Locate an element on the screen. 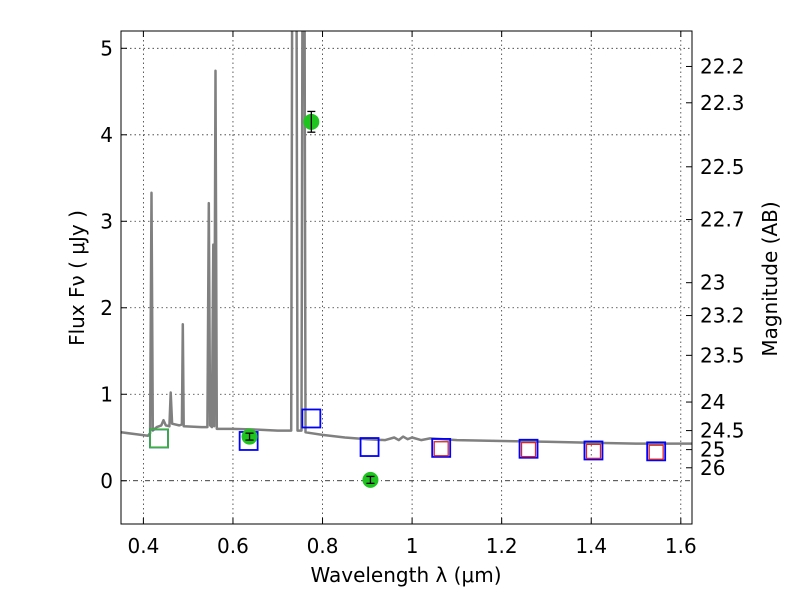 The image size is (800, 600). x-tick-label: 1 is located at coordinates (412, 546).